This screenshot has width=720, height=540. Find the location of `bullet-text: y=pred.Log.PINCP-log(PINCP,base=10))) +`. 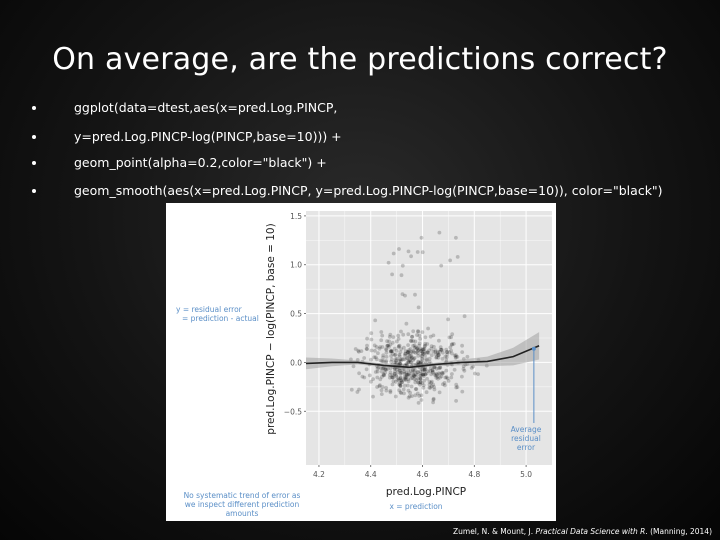

bullet-text: y=pred.Log.PINCP-log(PINCP,base=10))) + is located at coordinates (208, 136).